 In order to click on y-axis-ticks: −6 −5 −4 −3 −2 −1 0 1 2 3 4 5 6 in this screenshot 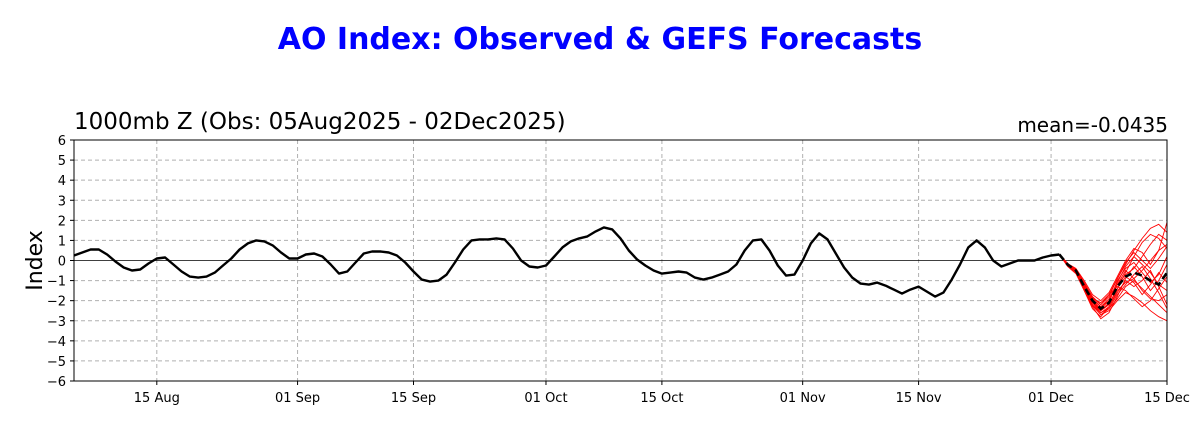, I will do `click(60, 262)`.